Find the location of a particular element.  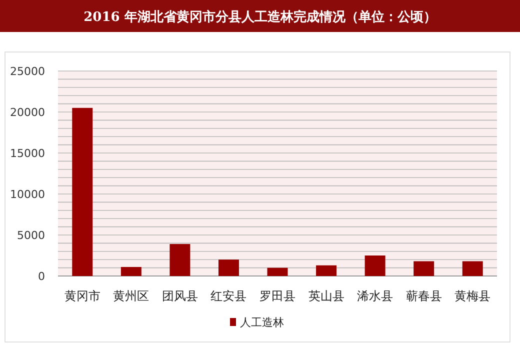

x-tick-label: 红安县 is located at coordinates (228, 296).